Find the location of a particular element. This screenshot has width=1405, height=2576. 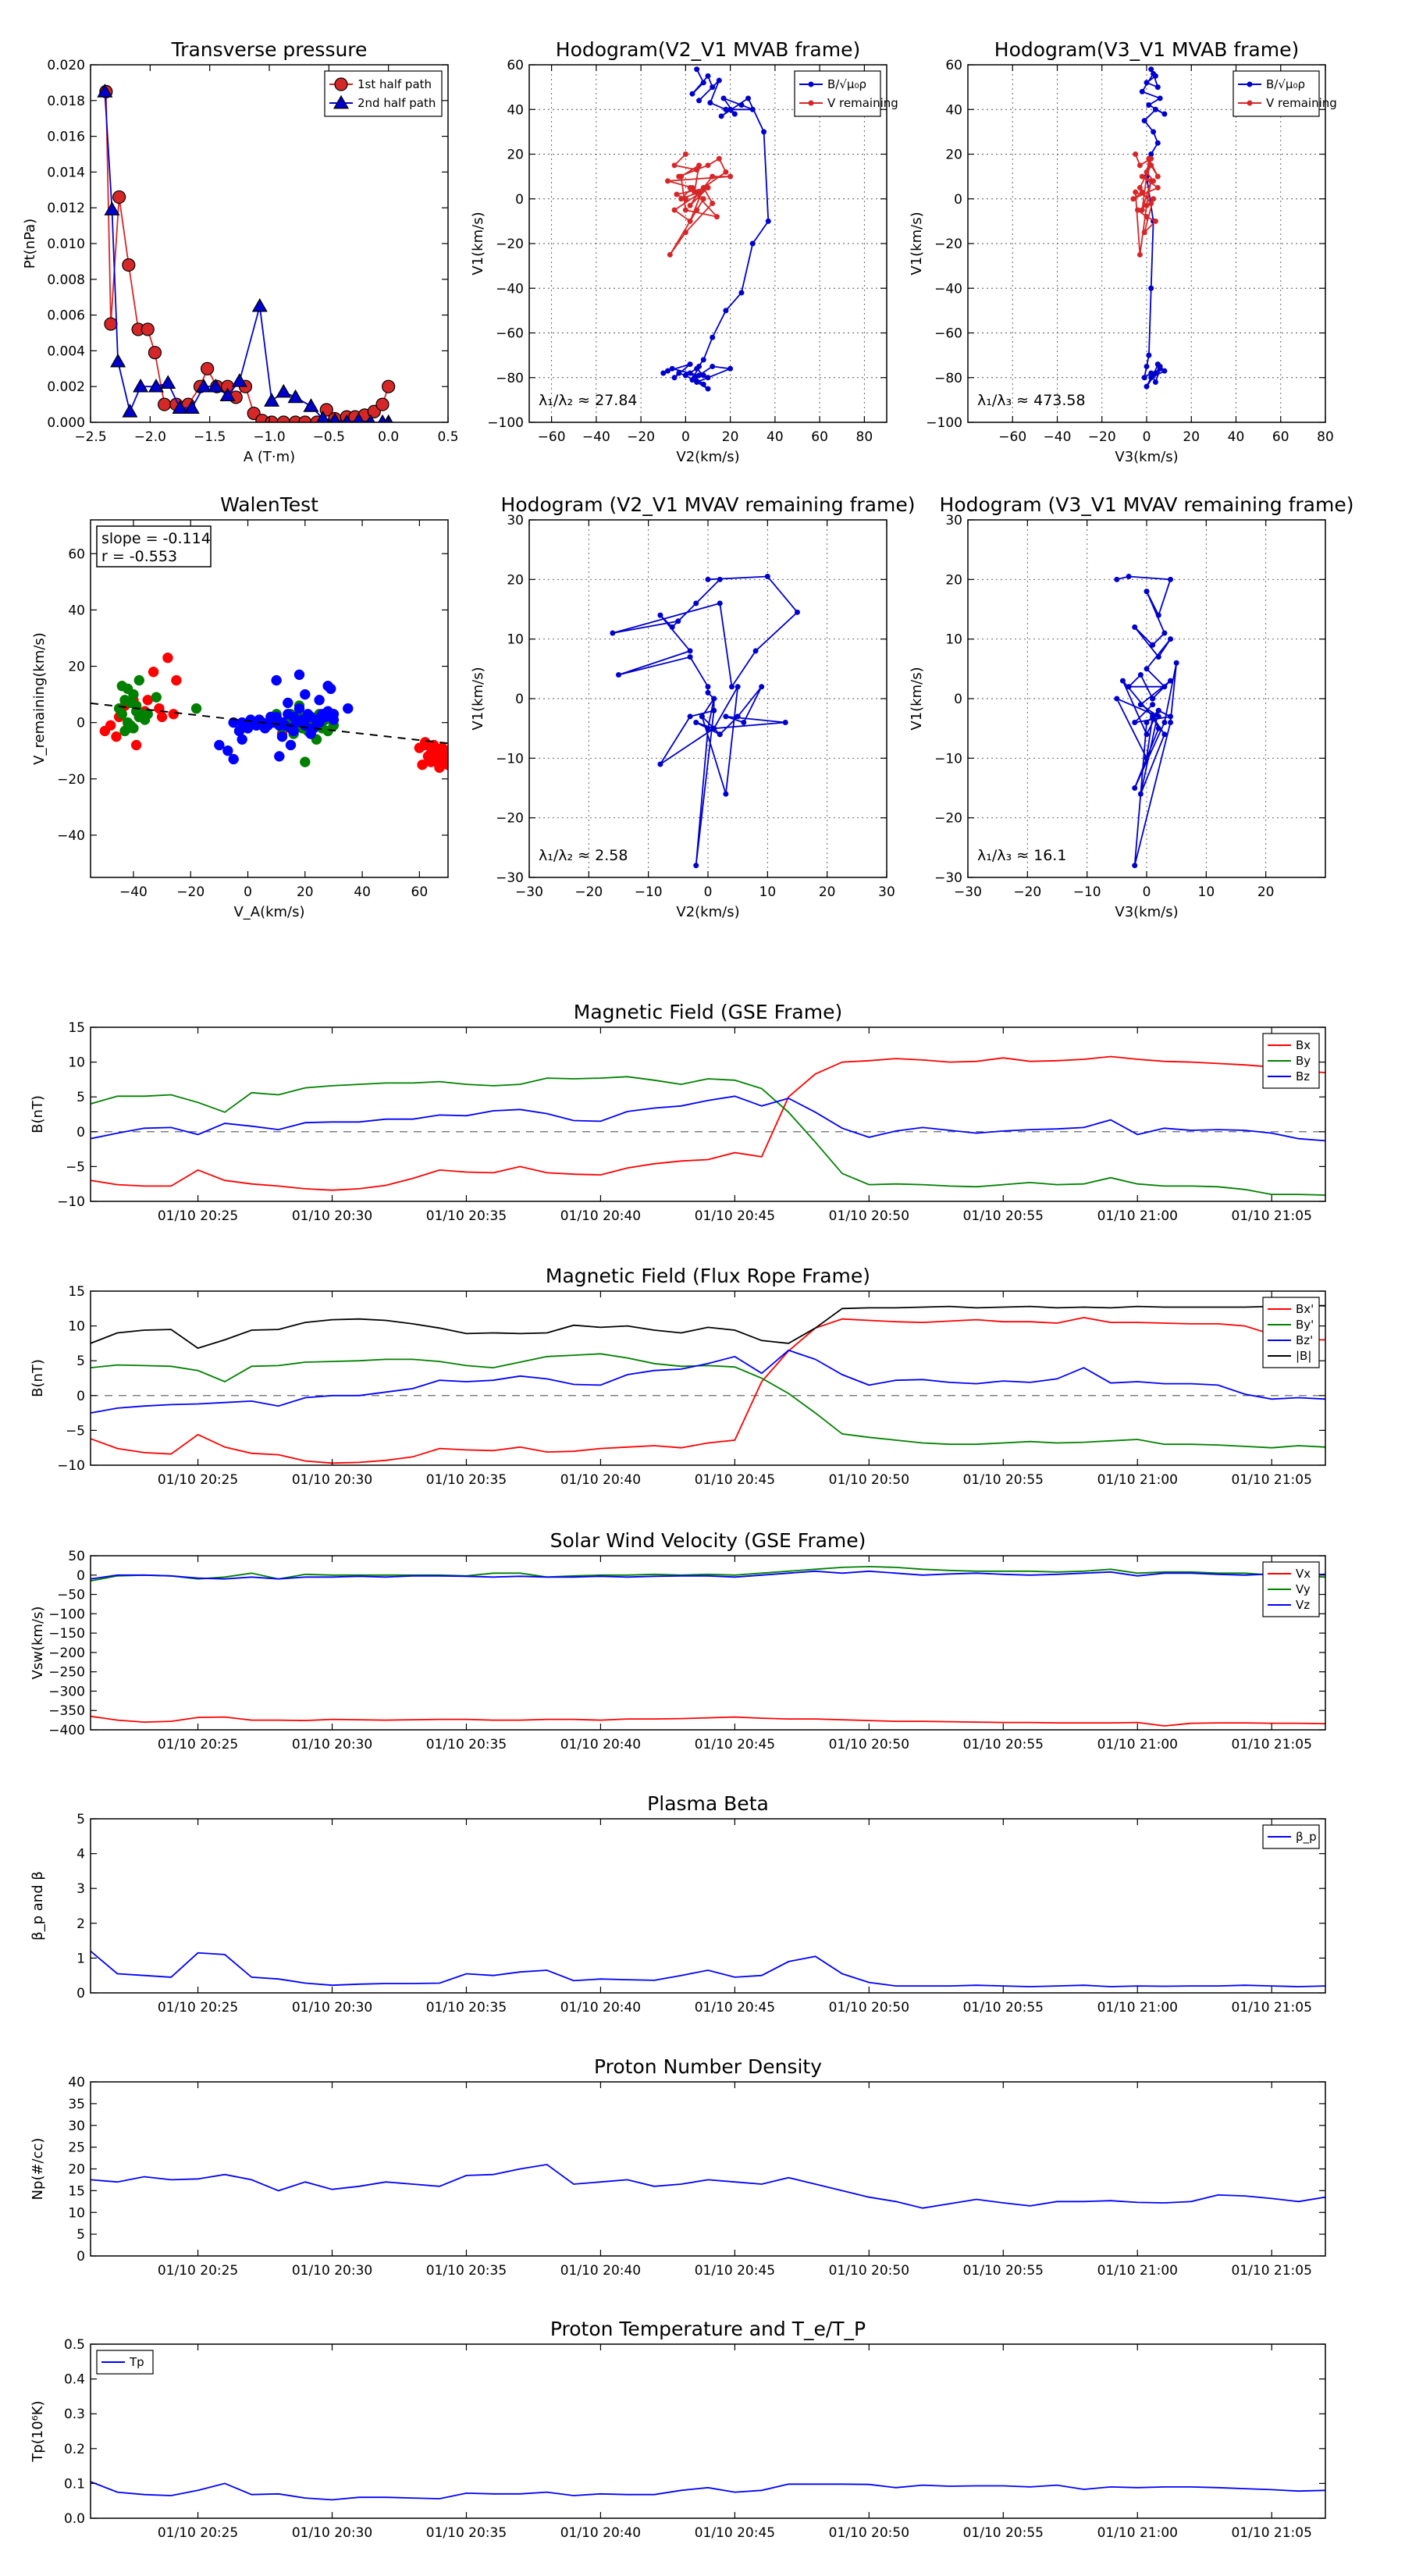

y-tick-label: 0.002 is located at coordinates (66, 387).